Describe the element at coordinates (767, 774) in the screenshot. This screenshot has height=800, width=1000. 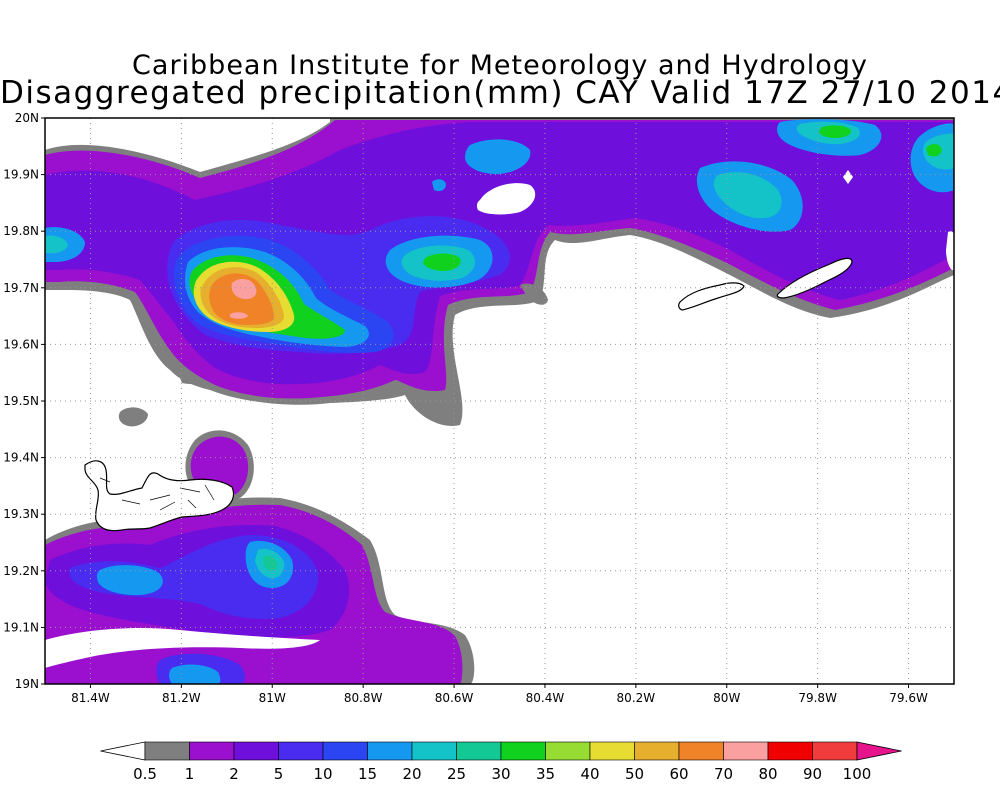
I see `colorbar-label: 80` at that location.